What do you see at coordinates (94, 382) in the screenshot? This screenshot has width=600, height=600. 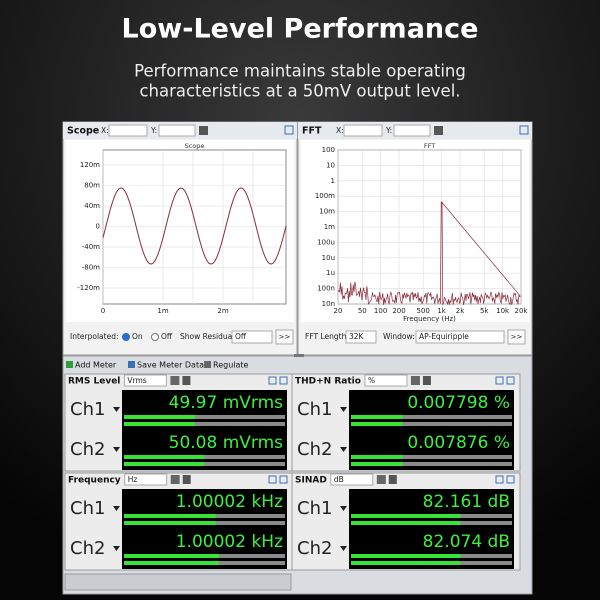 I see `meter-title: RMS Level` at bounding box center [94, 382].